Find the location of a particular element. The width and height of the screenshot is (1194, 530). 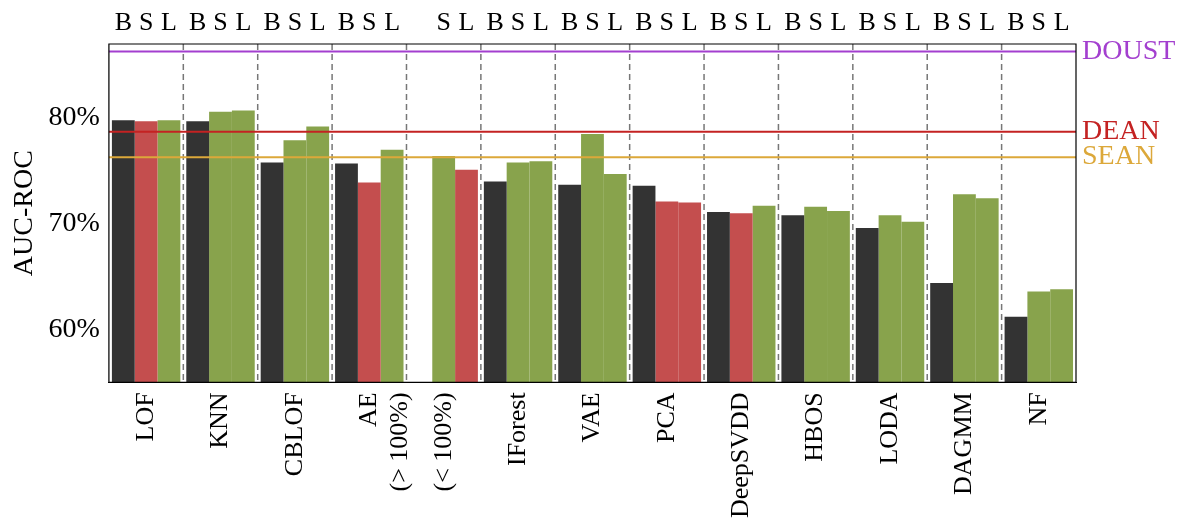

x-tick-label: PCA is located at coordinates (665, 417).